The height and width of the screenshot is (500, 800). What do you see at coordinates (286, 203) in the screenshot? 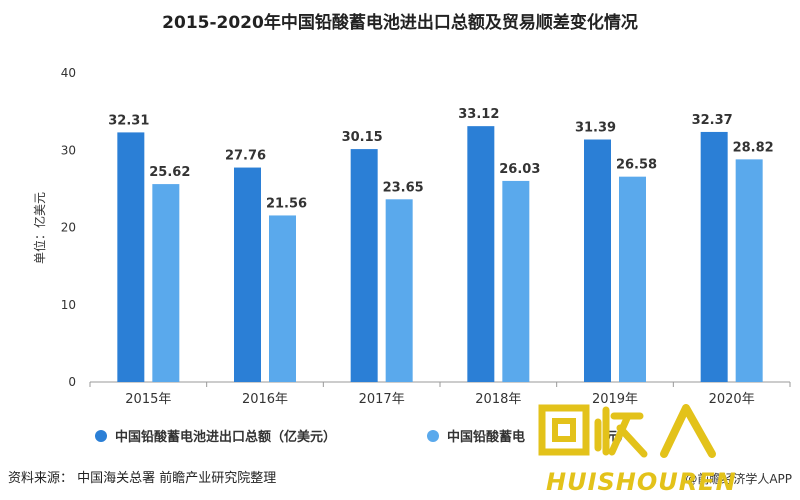
I see `data-label: 21.56` at bounding box center [286, 203].